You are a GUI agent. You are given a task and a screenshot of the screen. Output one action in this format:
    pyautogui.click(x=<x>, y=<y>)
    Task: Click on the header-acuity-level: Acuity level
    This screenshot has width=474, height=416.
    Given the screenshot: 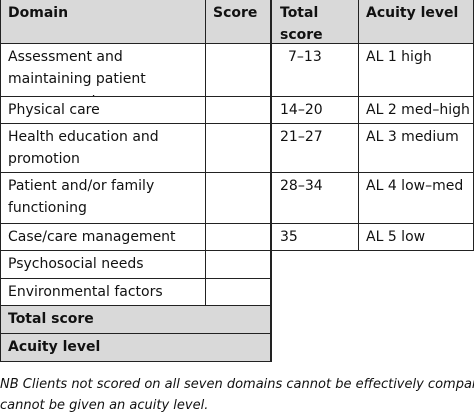 What is the action you would take?
    pyautogui.click(x=416, y=21)
    